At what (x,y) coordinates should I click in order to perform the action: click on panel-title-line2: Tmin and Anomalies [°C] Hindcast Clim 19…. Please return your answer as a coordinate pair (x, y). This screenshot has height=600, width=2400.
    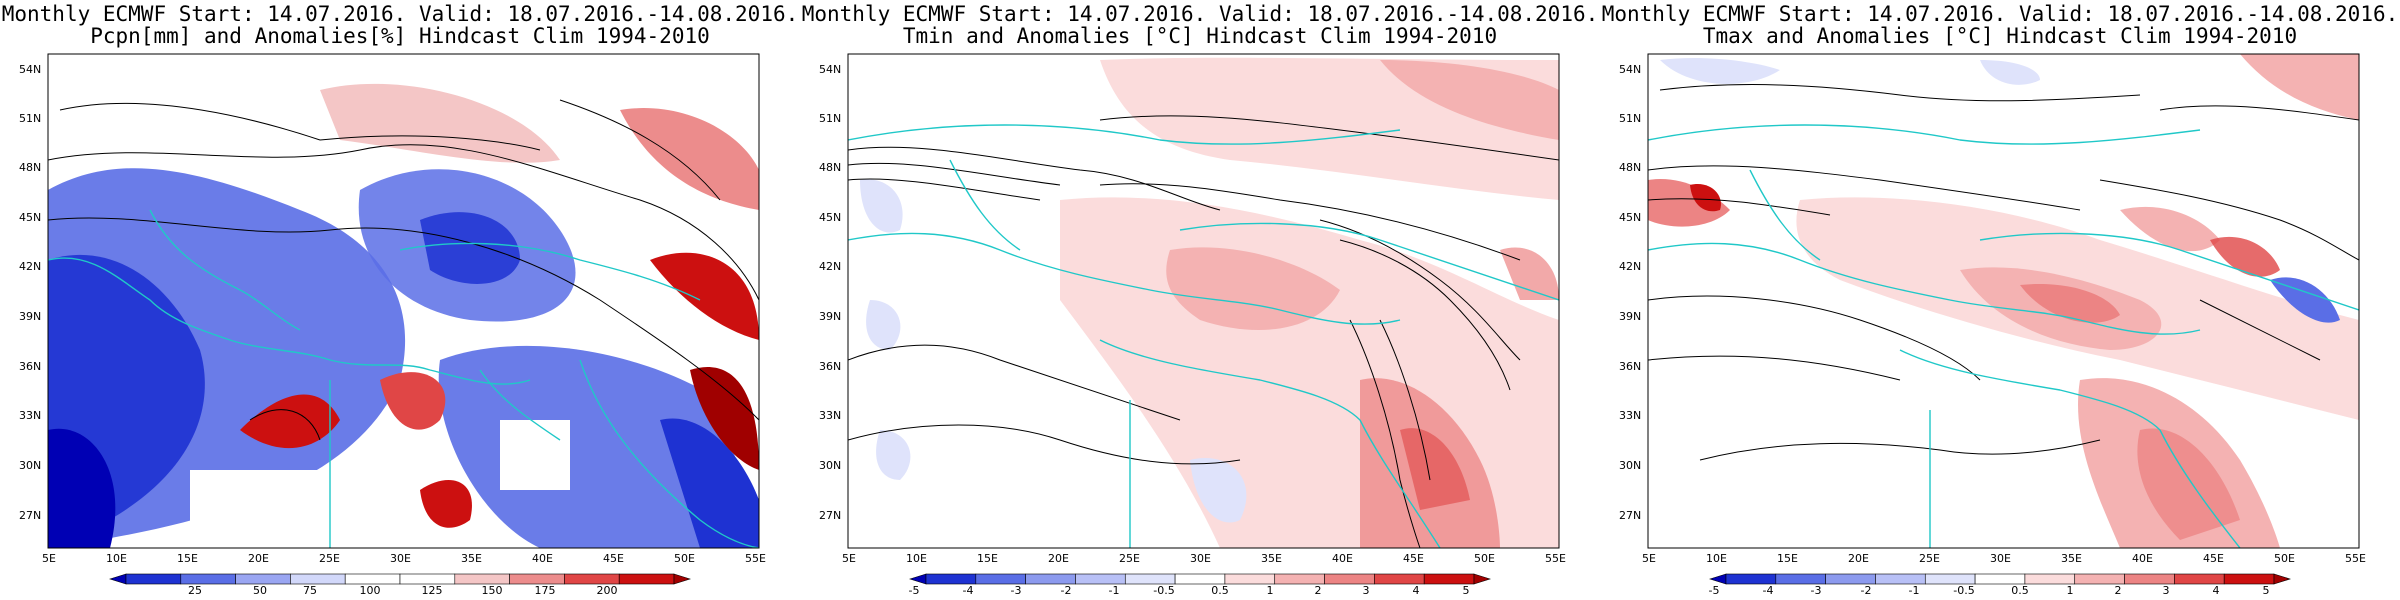
    Looking at the image, I should click on (1200, 36).